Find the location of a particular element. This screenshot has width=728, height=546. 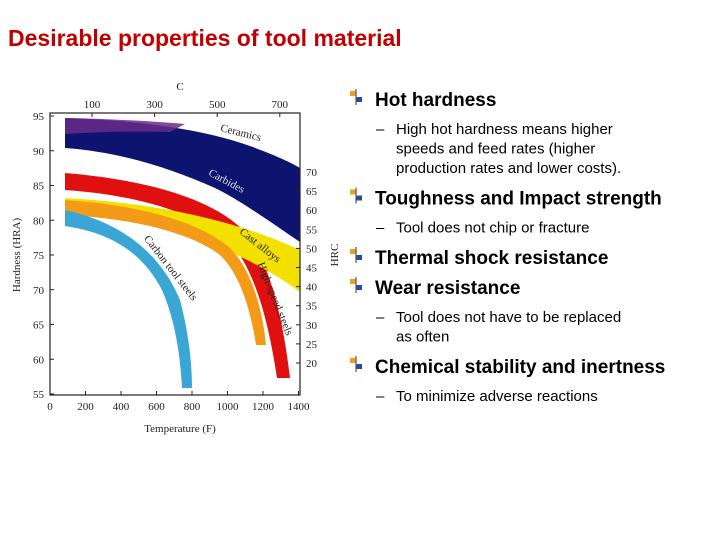

top-tick-label: 100 is located at coordinates (92, 105).